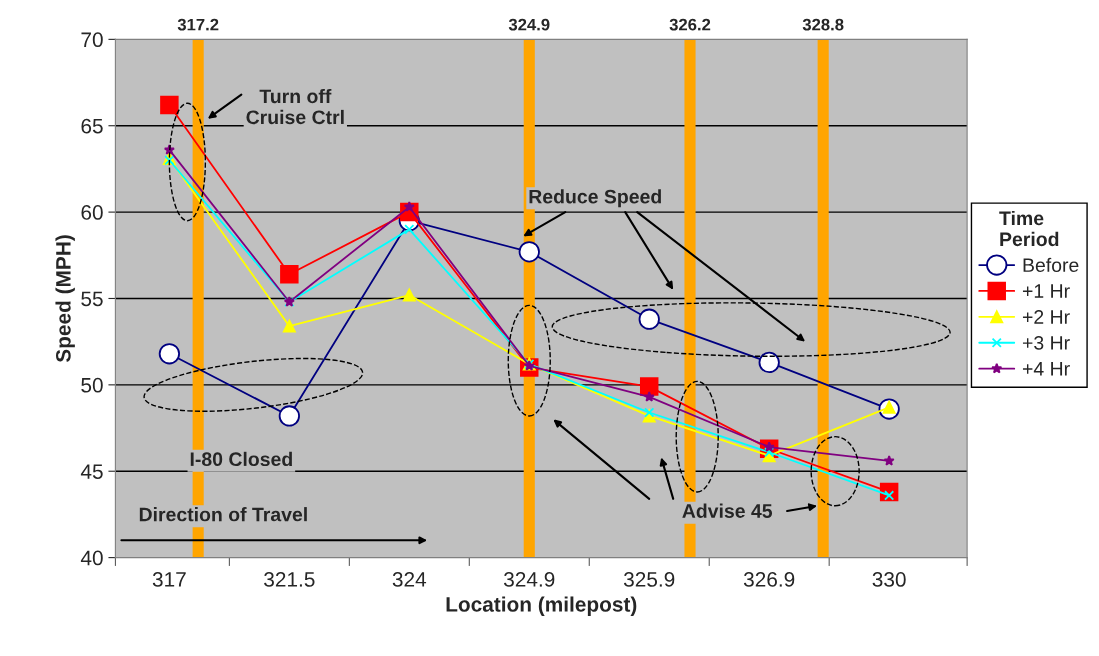 The height and width of the screenshot is (656, 1099). I want to click on legend-label: +3 Hr, so click(1046, 342).